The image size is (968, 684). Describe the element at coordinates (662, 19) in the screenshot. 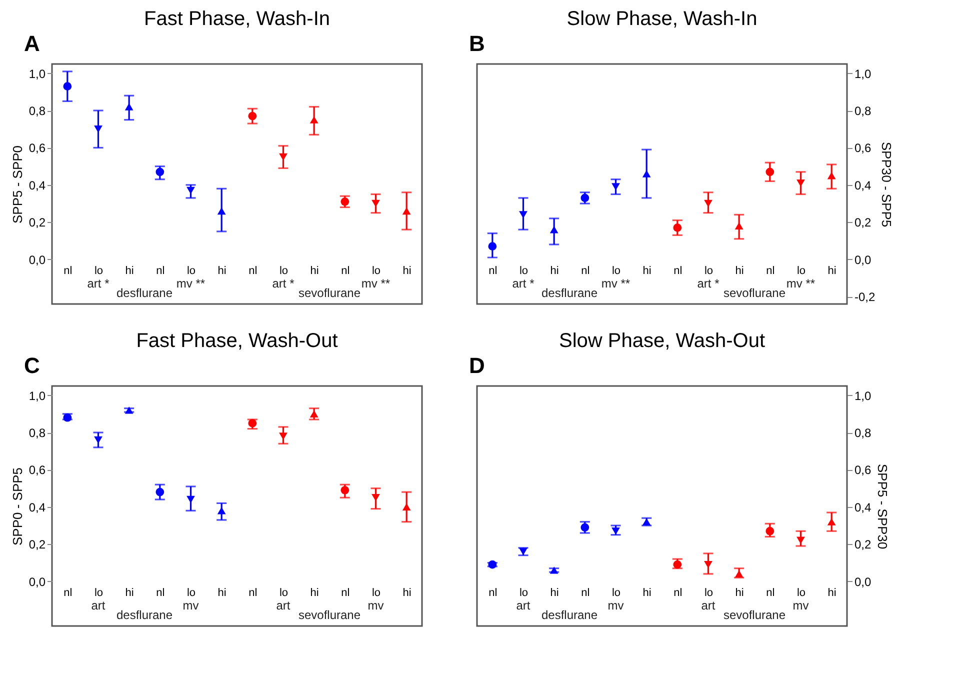

I see `chart-title: Slow Phase, Wash-In` at that location.